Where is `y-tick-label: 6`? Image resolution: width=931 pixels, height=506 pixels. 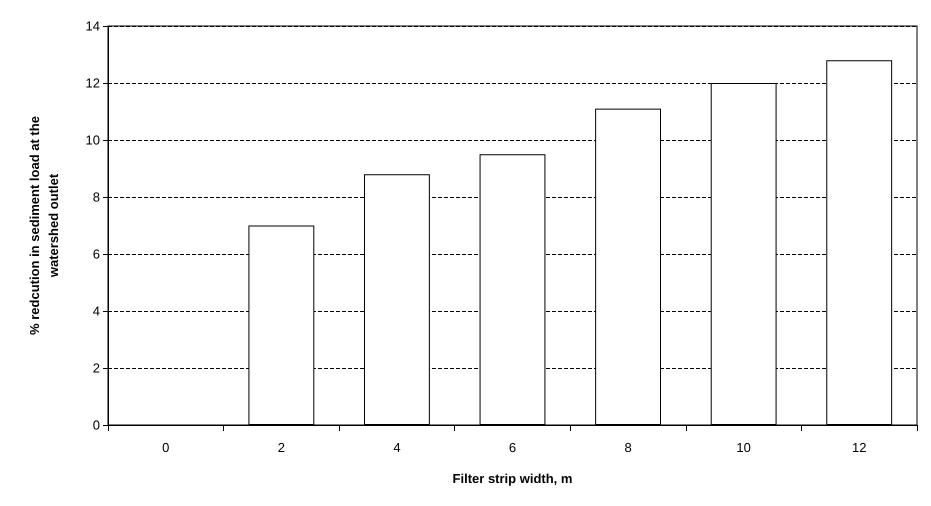 y-tick-label: 6 is located at coordinates (96, 254).